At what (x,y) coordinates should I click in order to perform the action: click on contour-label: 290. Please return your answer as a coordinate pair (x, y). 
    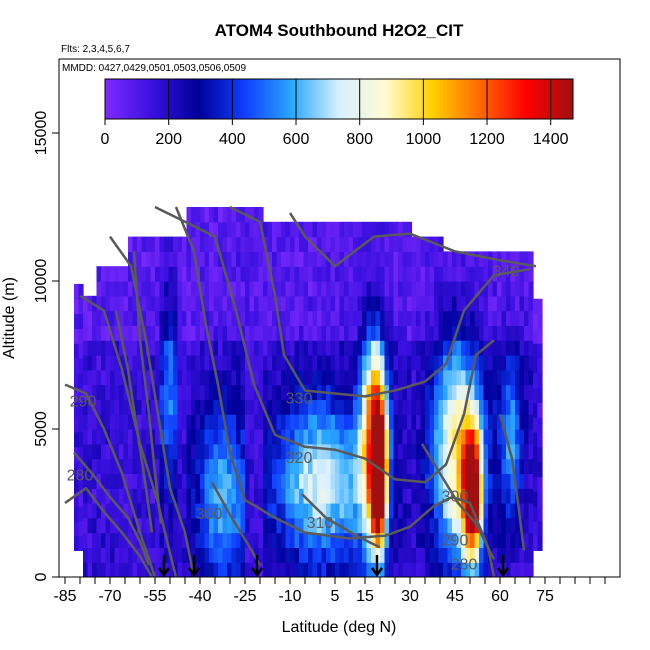
    Looking at the image, I should click on (83, 402).